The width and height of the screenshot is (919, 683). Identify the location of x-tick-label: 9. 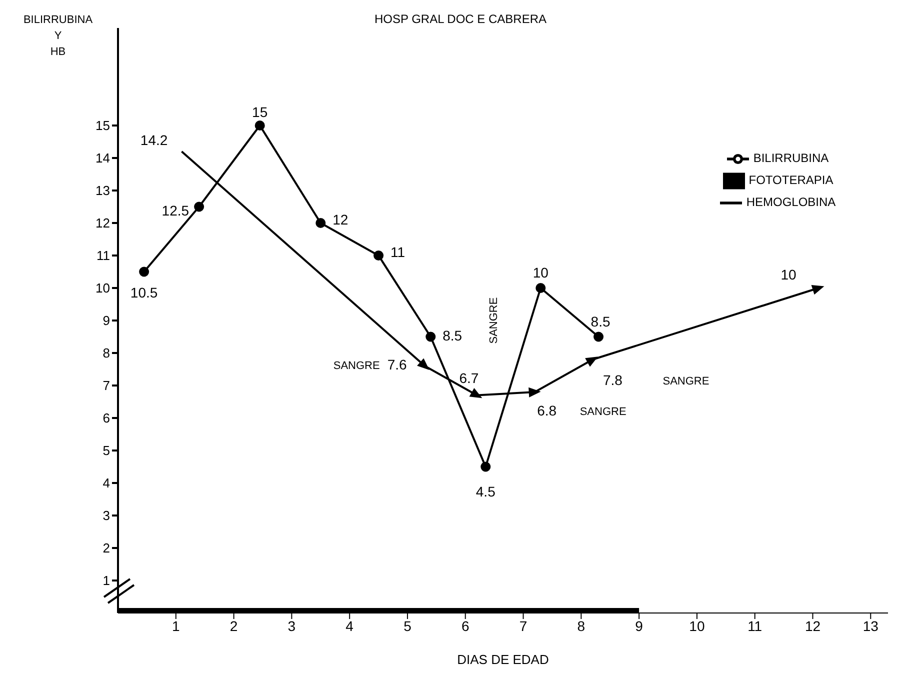
(639, 626).